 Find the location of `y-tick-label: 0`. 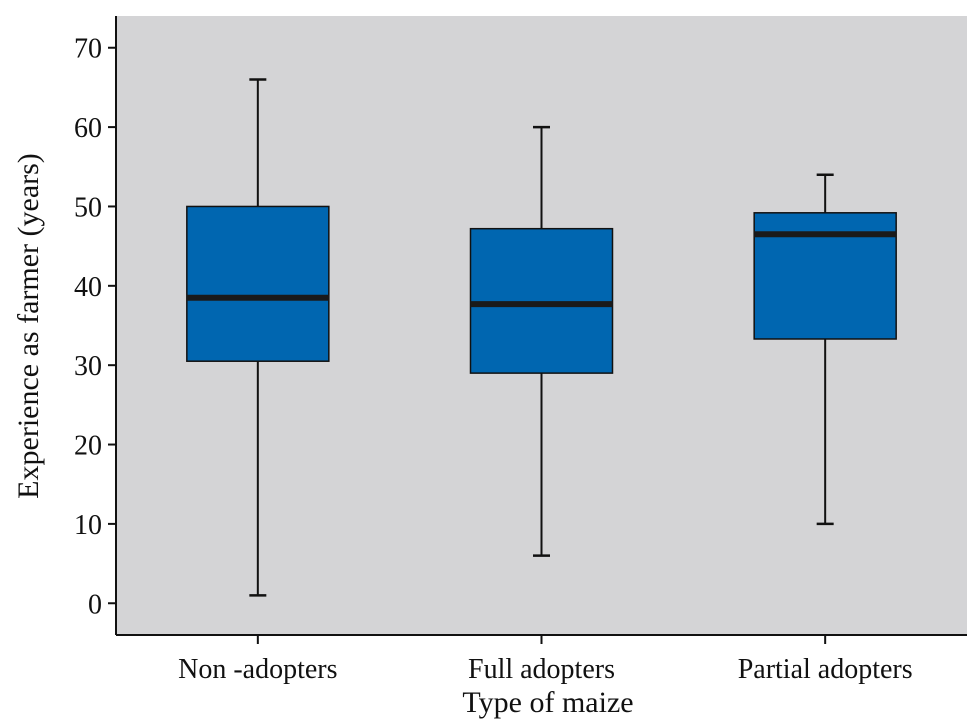

y-tick-label: 0 is located at coordinates (95, 604).